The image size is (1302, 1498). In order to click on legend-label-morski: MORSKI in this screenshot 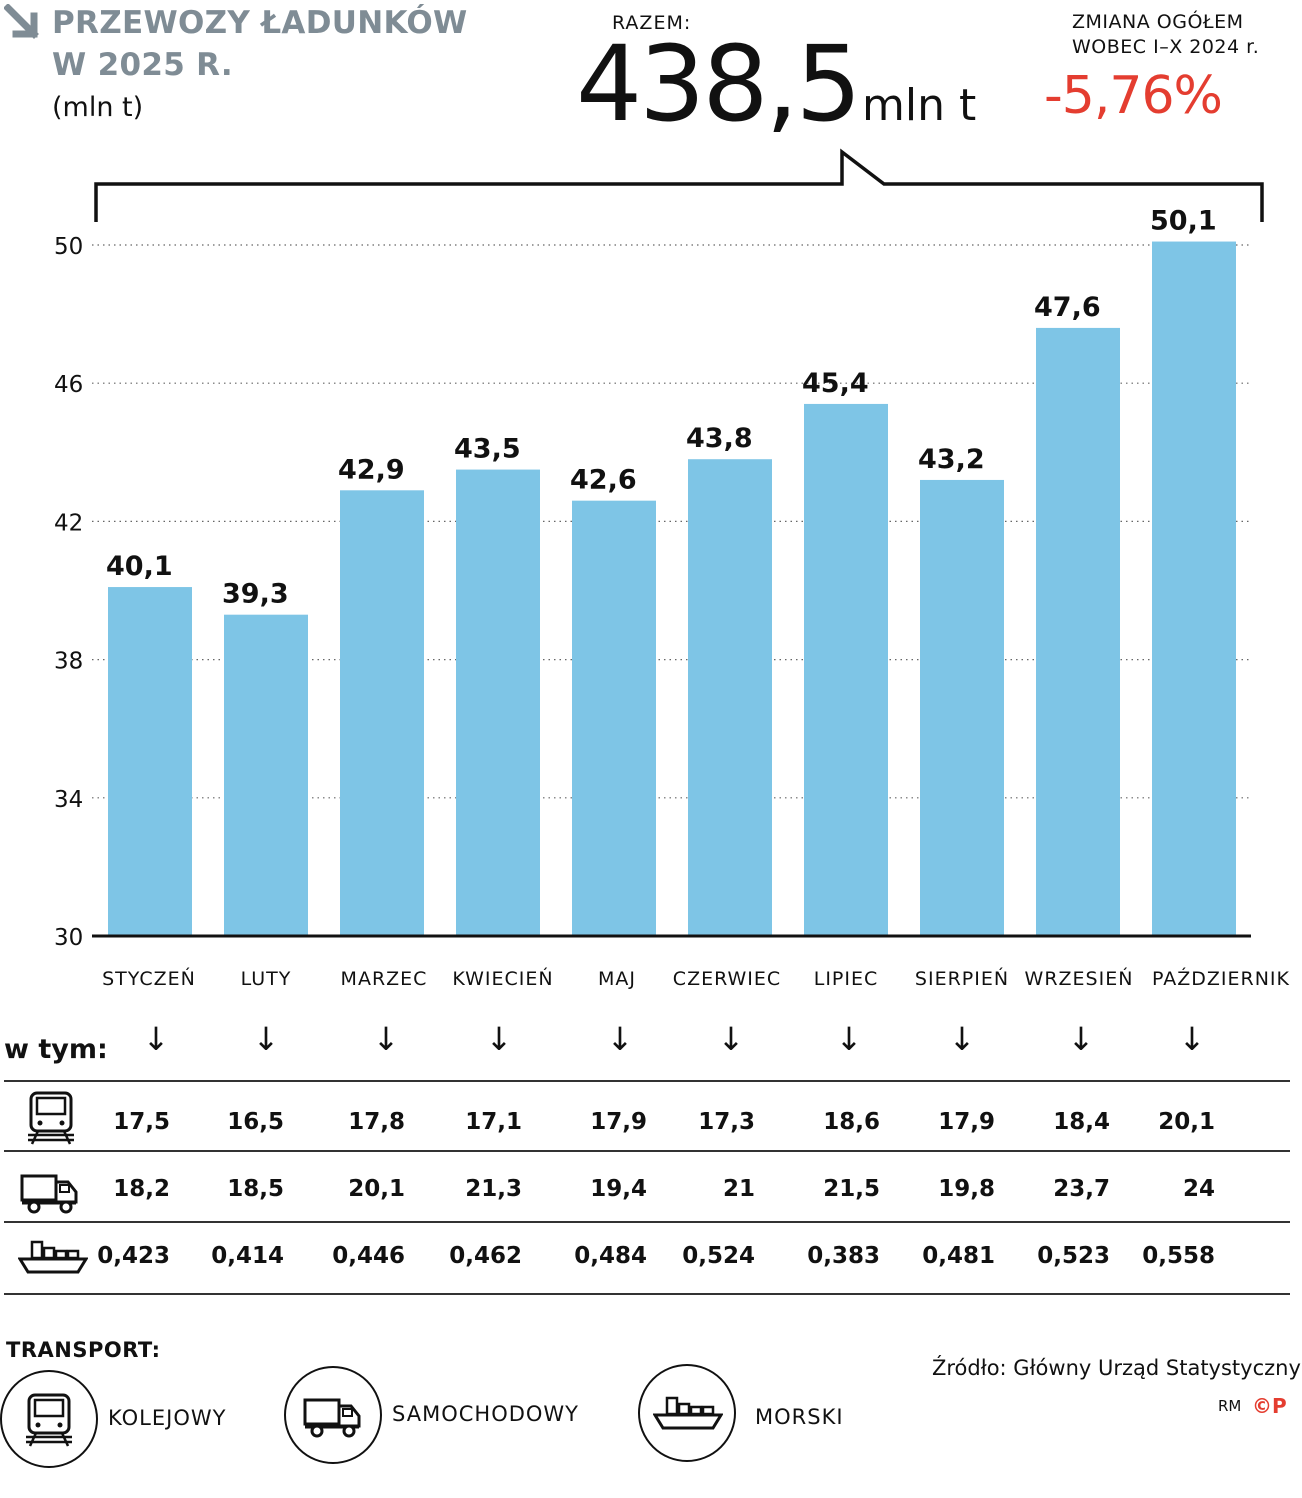, I will do `click(799, 1417)`.